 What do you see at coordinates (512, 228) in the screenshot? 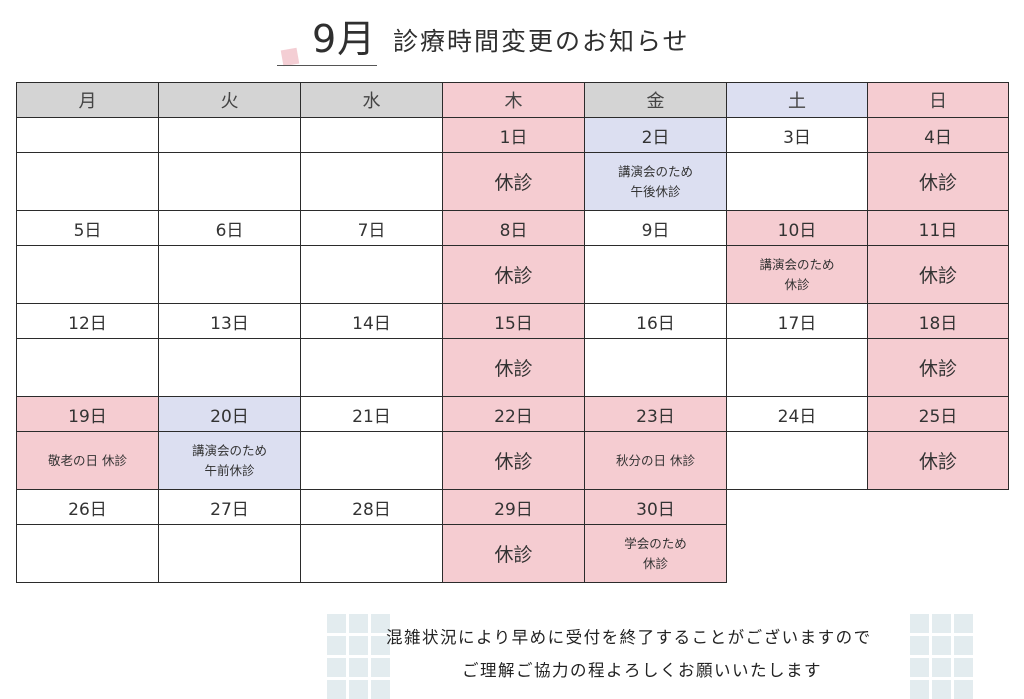
I see `date-row: 5日 6日 7日 8日 9日 10日 11日` at bounding box center [512, 228].